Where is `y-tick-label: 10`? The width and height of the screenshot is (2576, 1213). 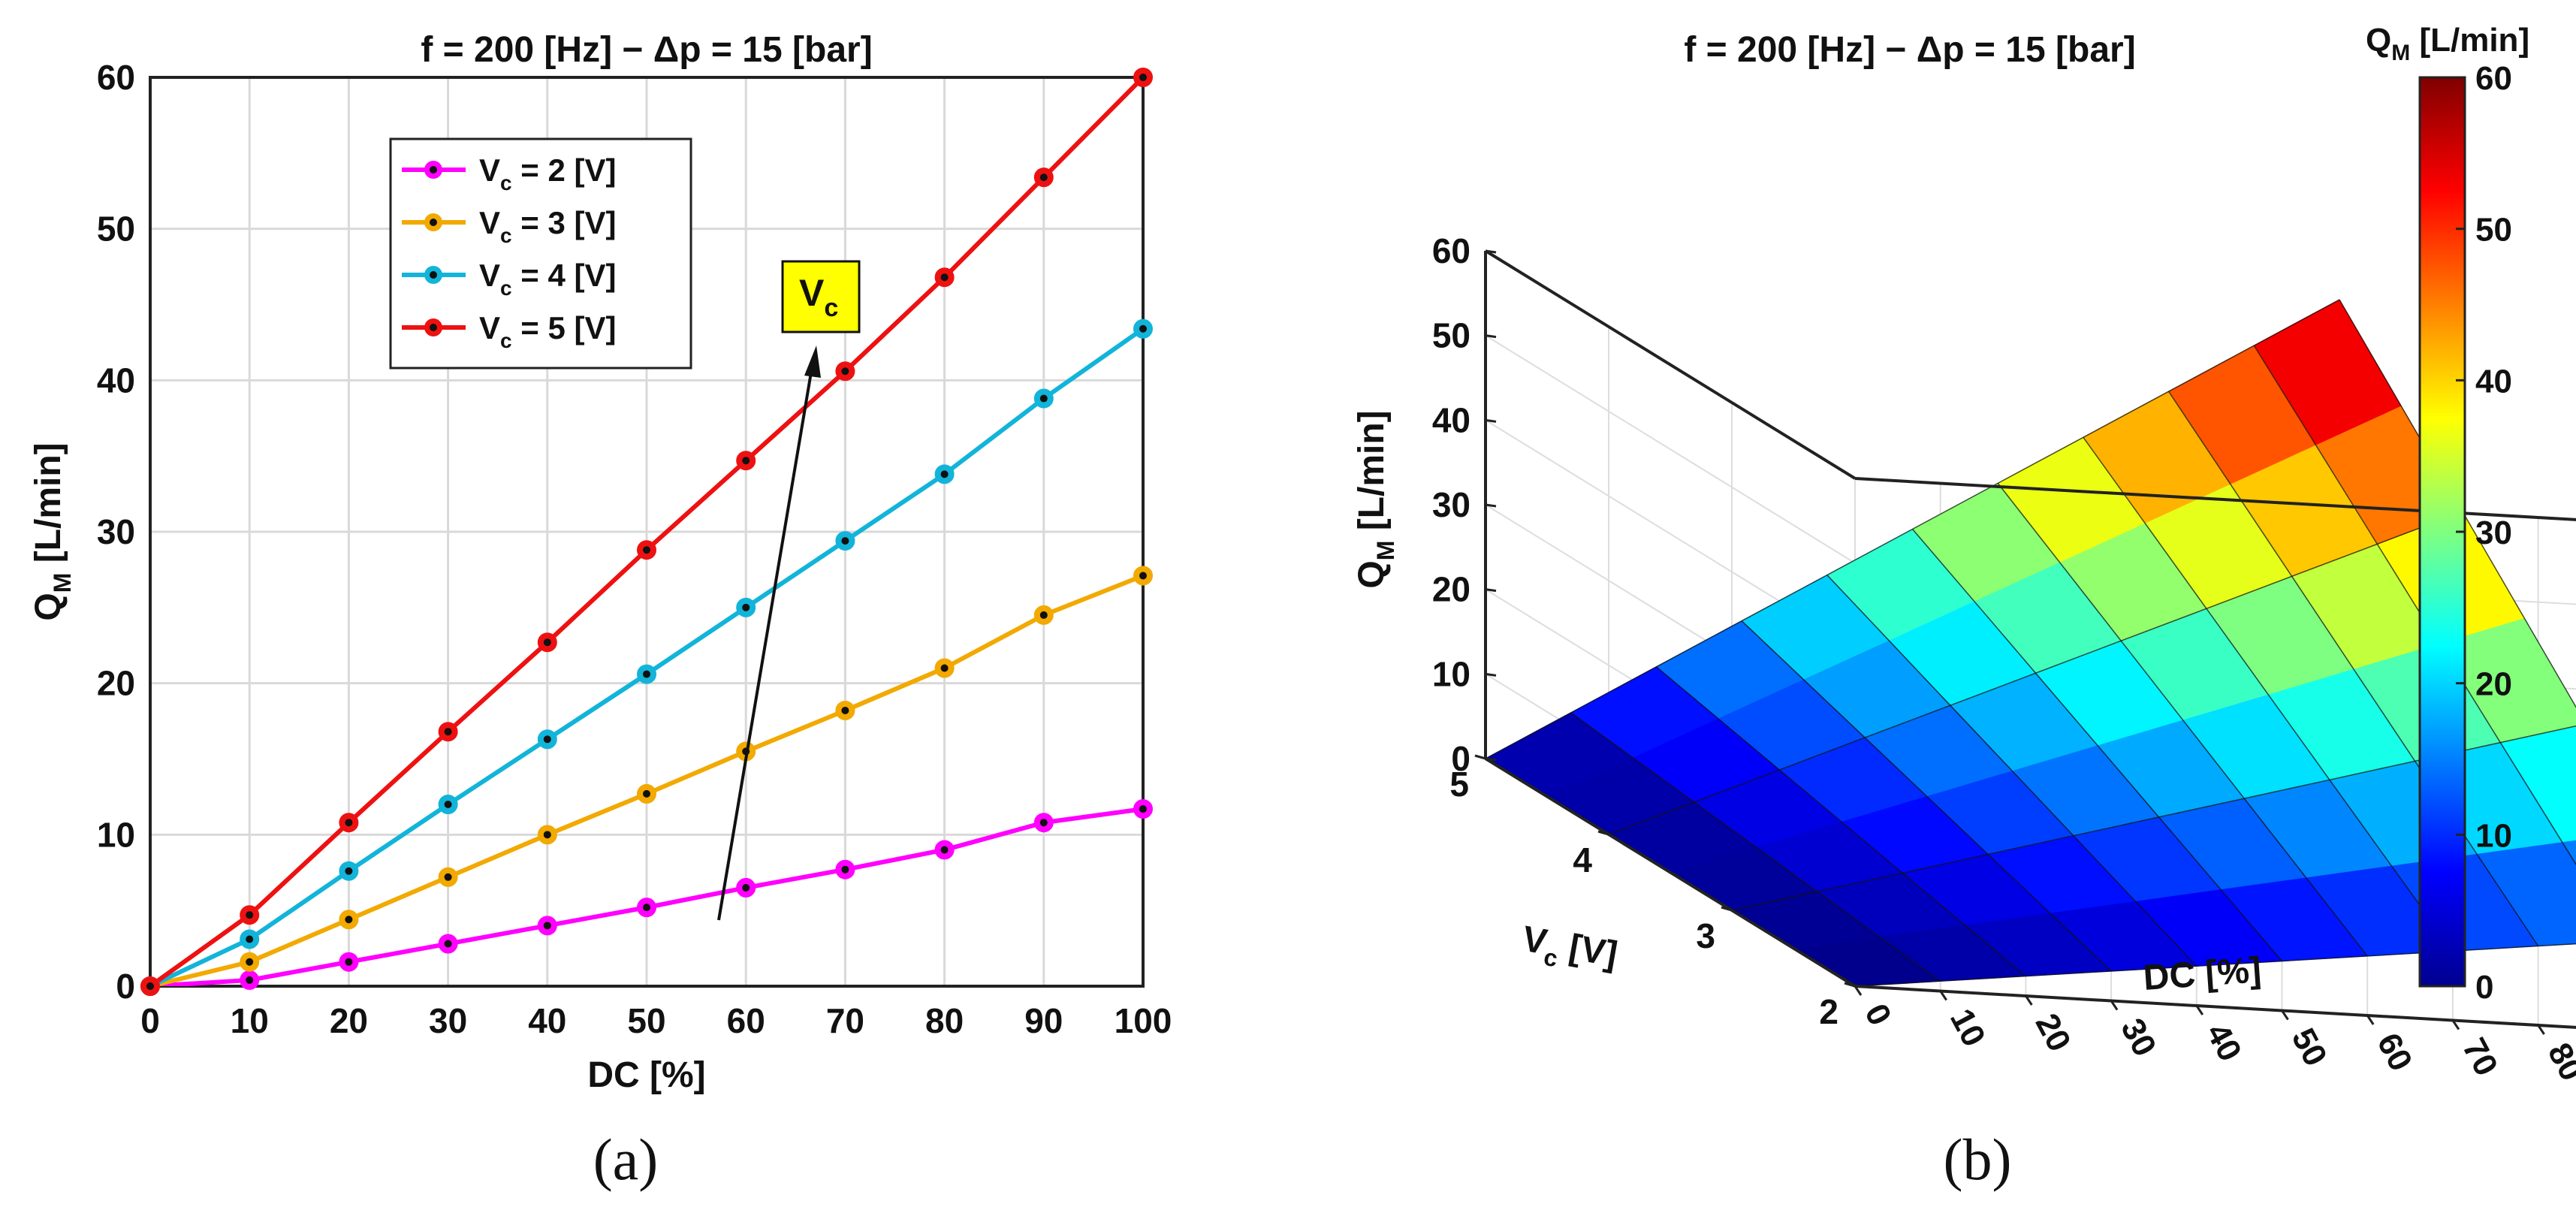 y-tick-label: 10 is located at coordinates (116, 834).